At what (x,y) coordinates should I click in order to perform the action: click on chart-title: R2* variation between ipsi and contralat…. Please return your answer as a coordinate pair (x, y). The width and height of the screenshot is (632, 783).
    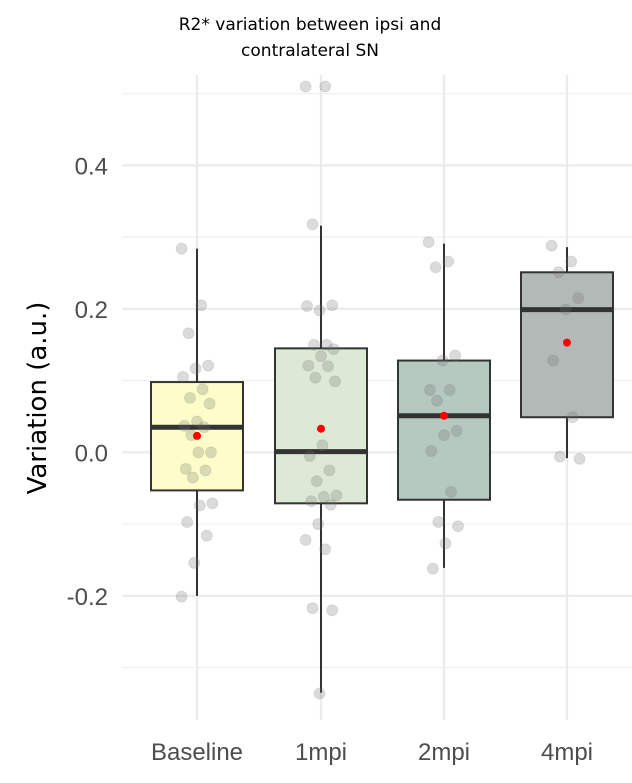
    Looking at the image, I should click on (310, 38).